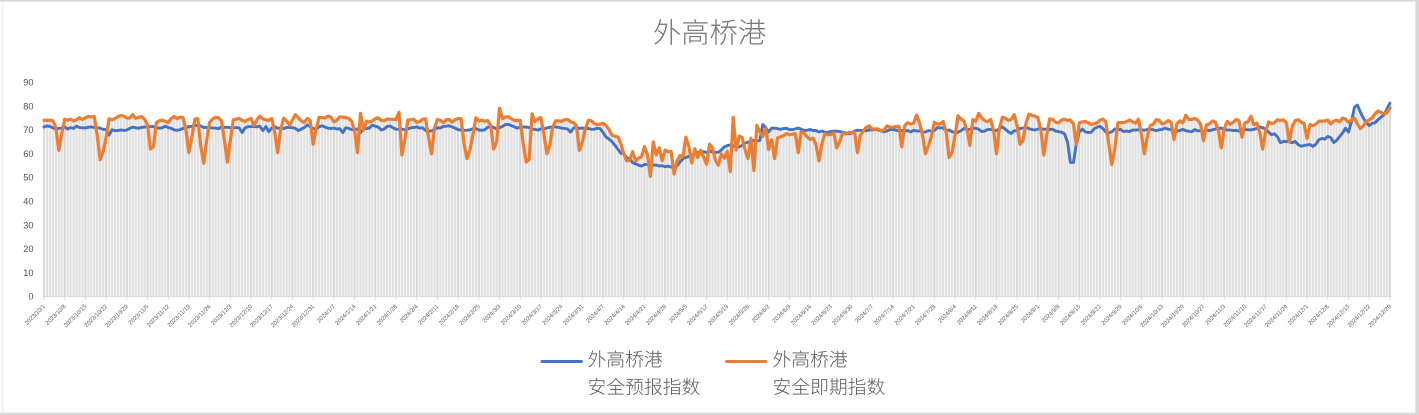 The width and height of the screenshot is (1419, 415). What do you see at coordinates (28, 249) in the screenshot?
I see `svg-text: 20` at bounding box center [28, 249].